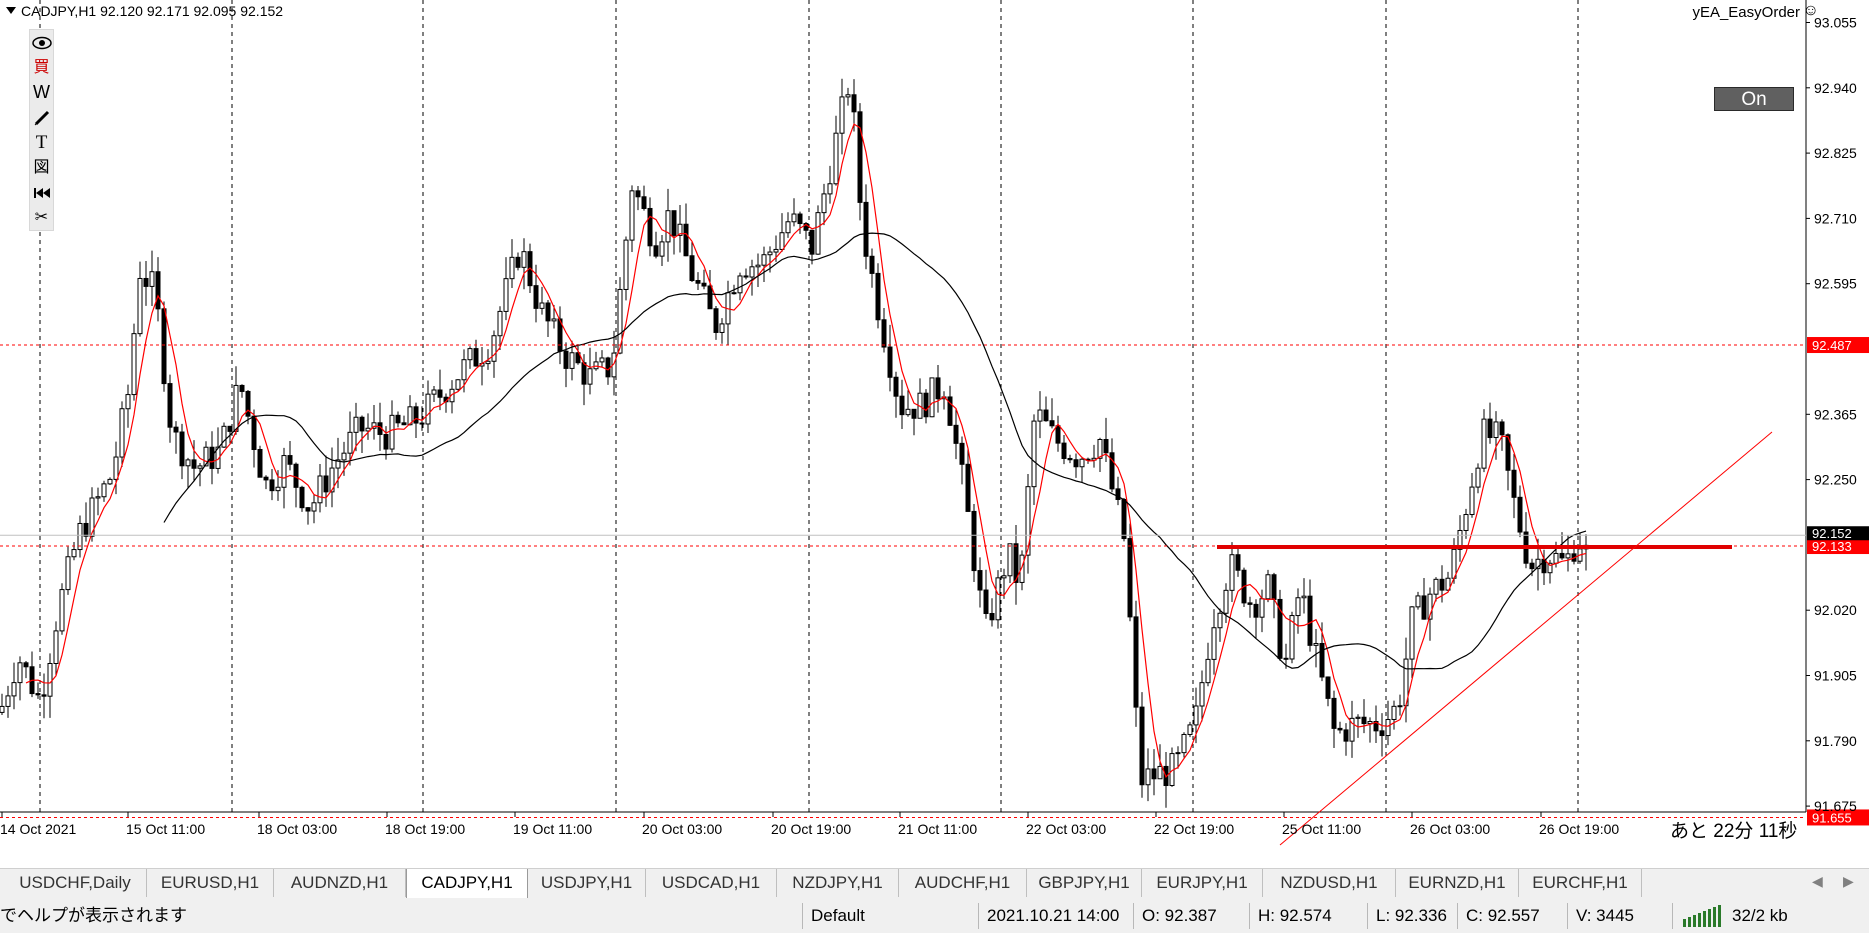  Describe the element at coordinates (1457, 883) in the screenshot. I see `tab-eurnzd-h1: EURNZD,H1` at that location.